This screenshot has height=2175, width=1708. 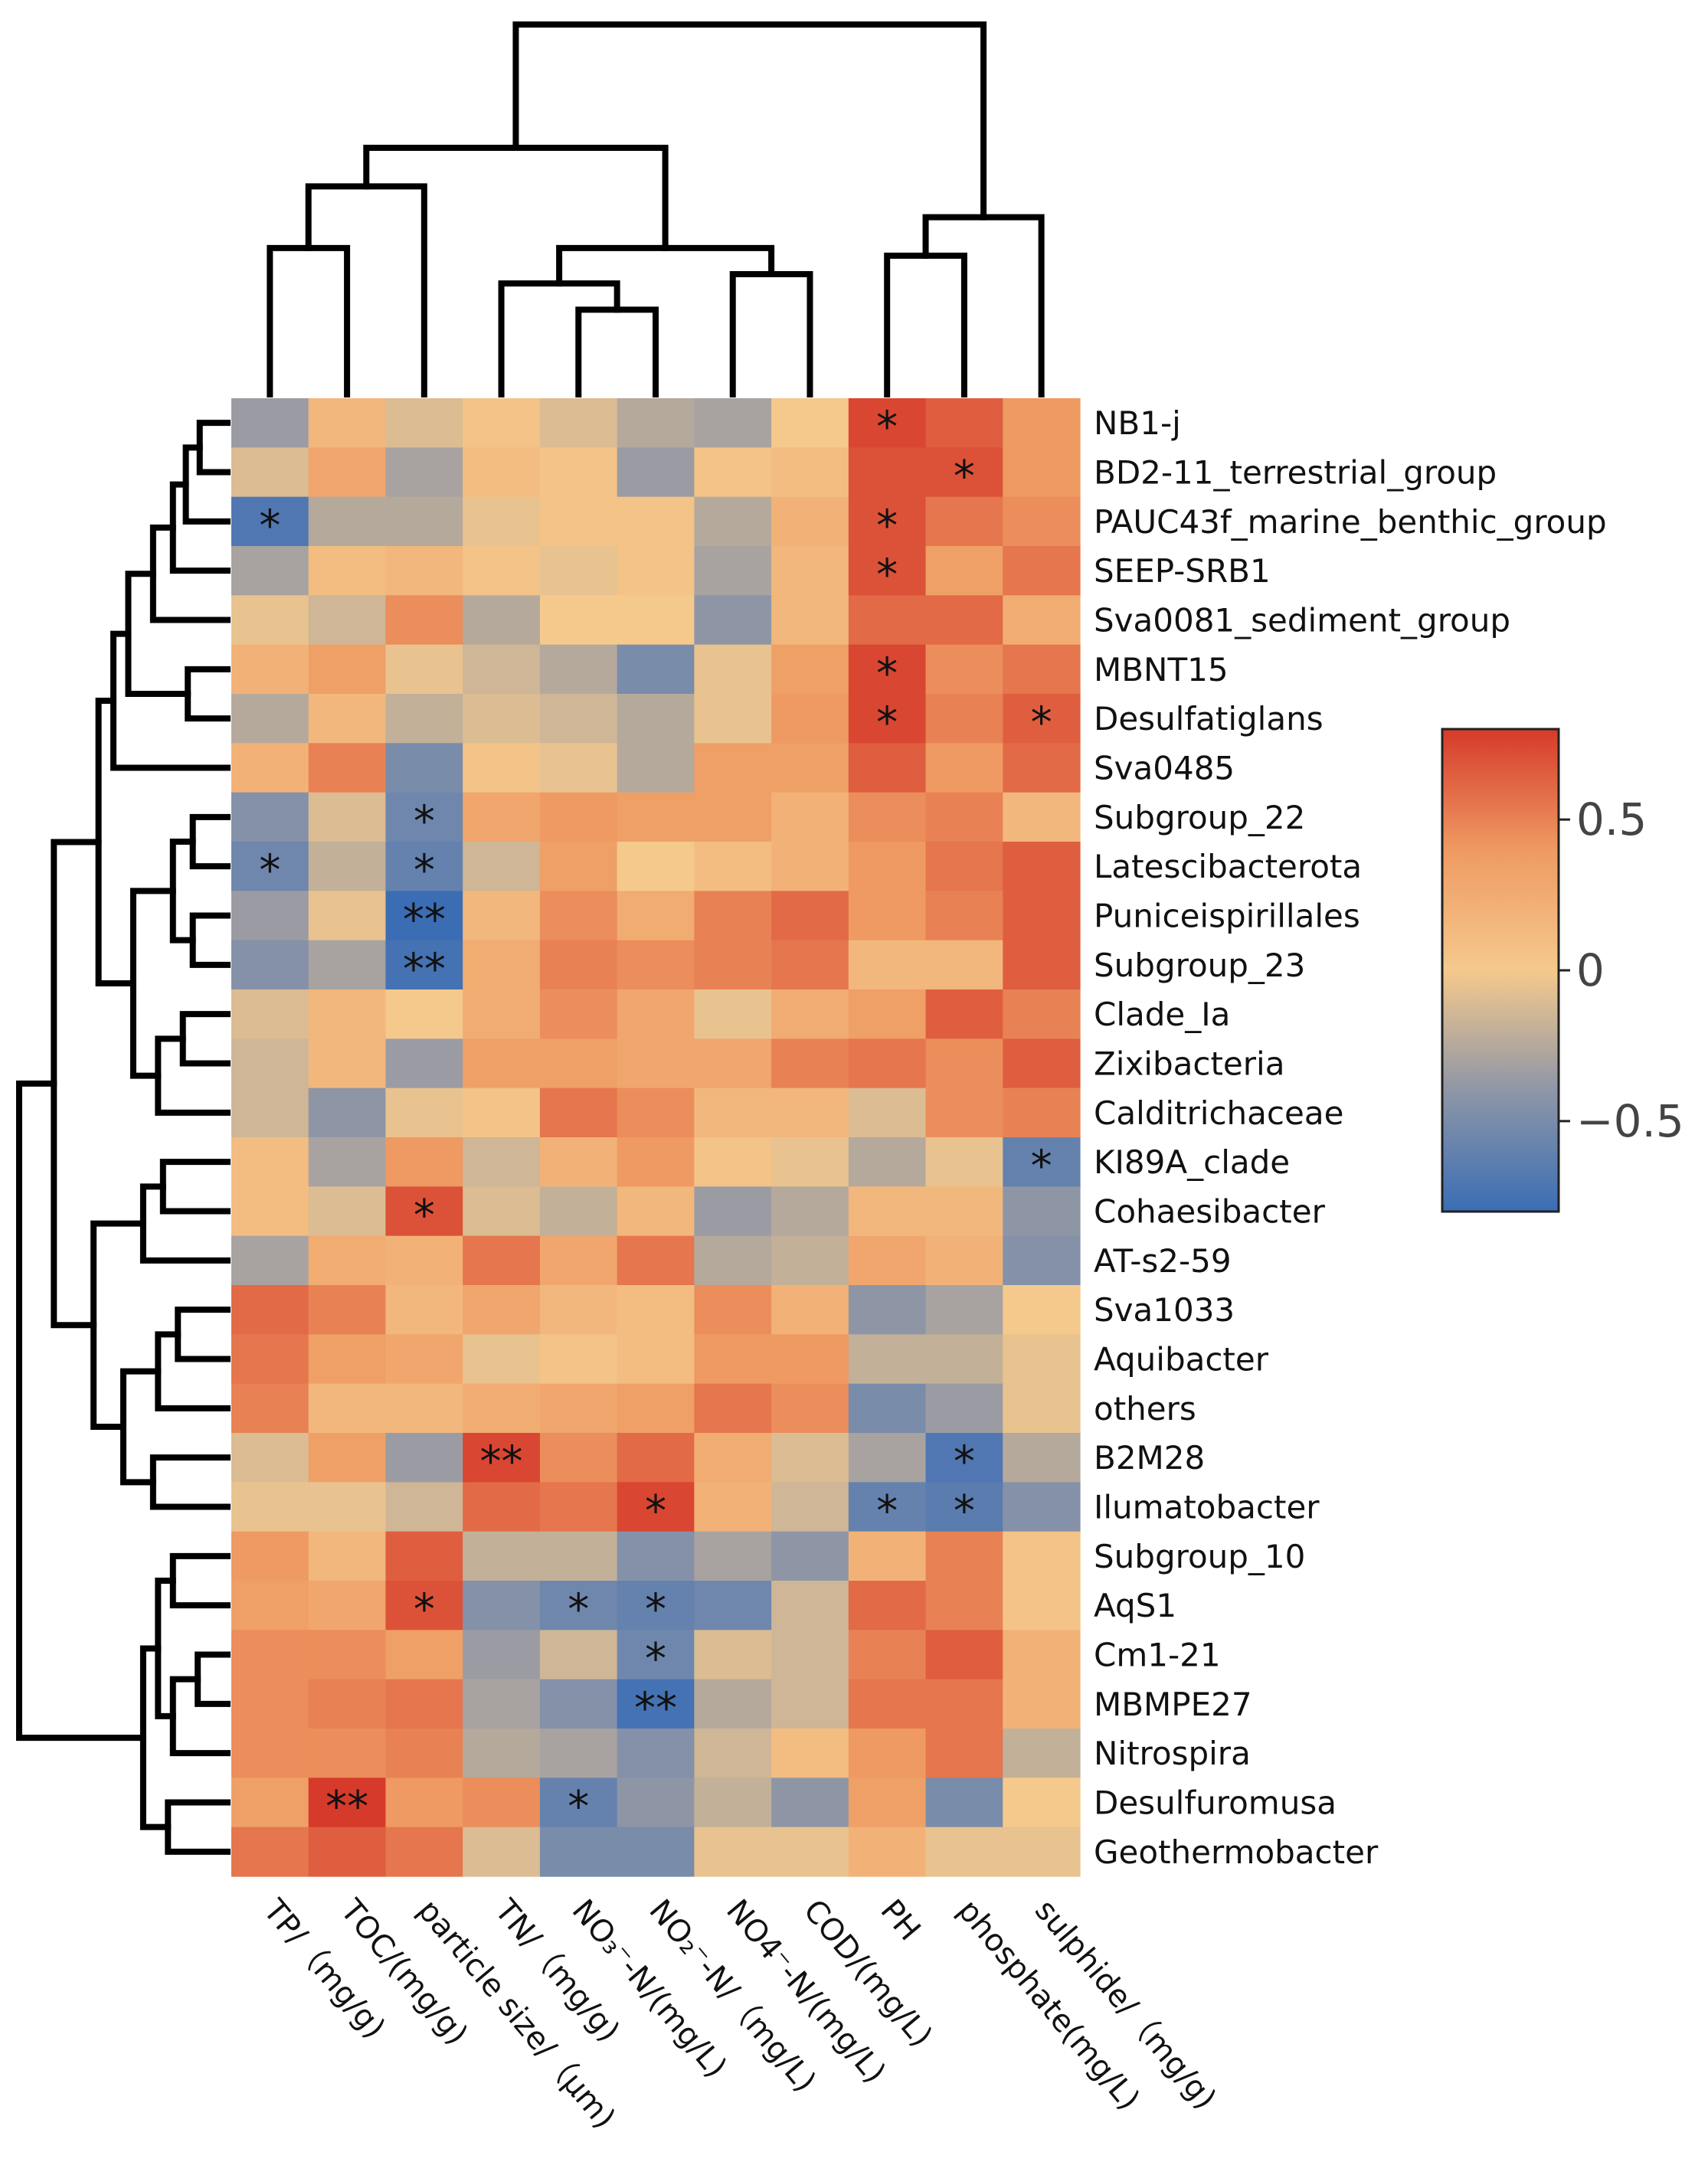 I want to click on row-label: Desulfatiglans, so click(x=1209, y=719).